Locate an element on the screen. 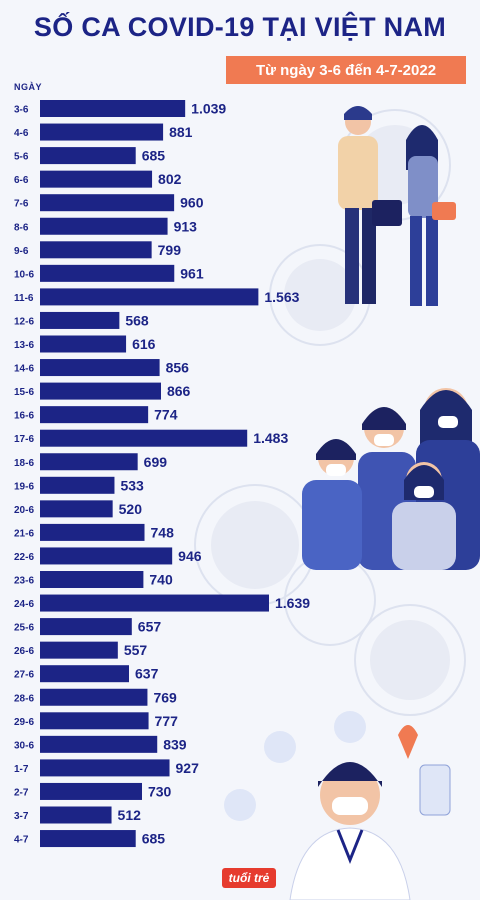 This screenshot has height=900, width=480. data-label: 748 is located at coordinates (163, 532).